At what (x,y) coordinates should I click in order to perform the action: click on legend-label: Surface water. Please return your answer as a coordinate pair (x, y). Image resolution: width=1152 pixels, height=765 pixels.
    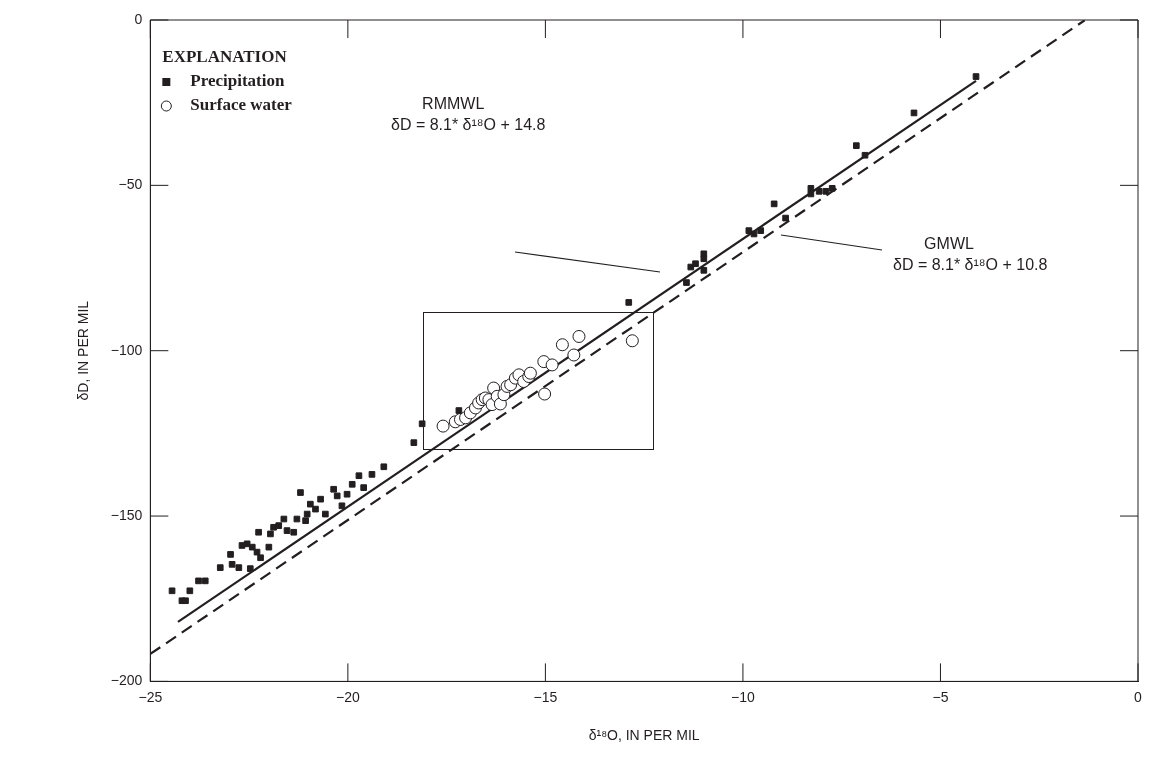
    Looking at the image, I should click on (241, 105).